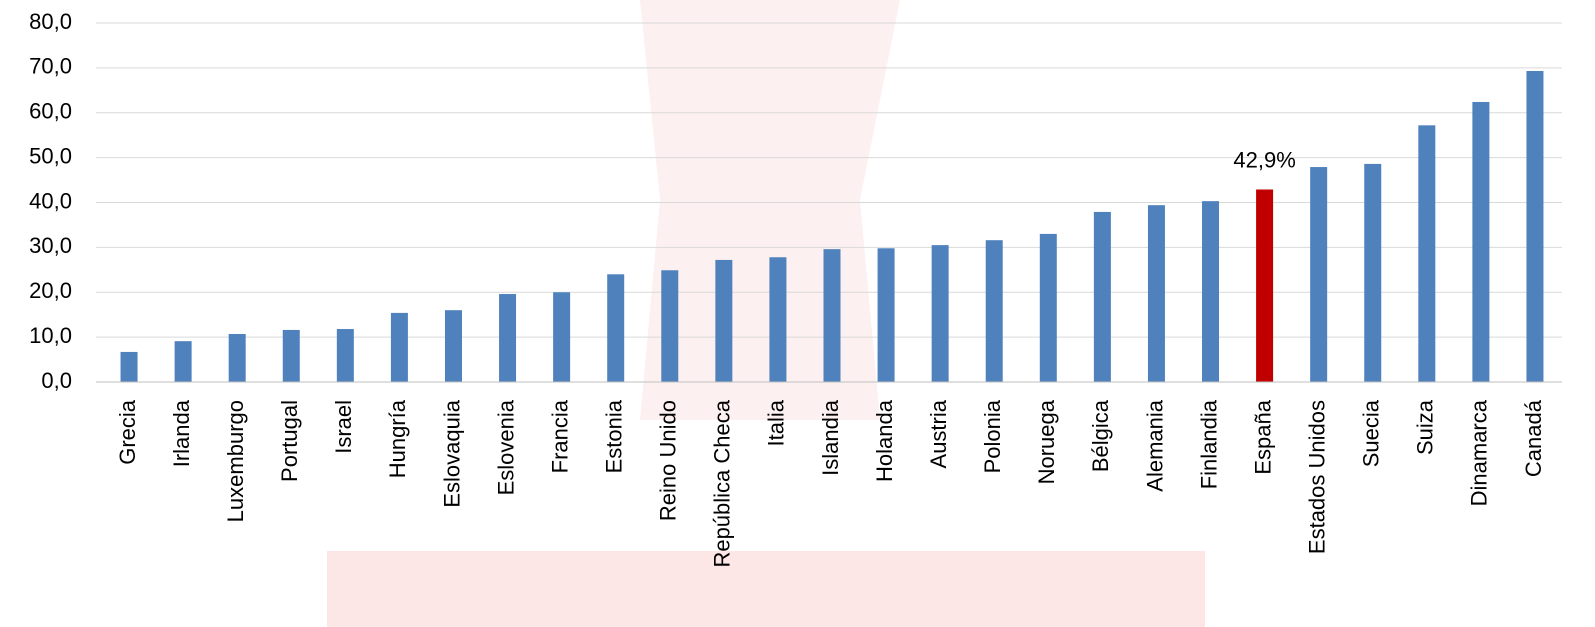 The image size is (1595, 627). What do you see at coordinates (50, 155) in the screenshot?
I see `y-tick-label: 50,0` at bounding box center [50, 155].